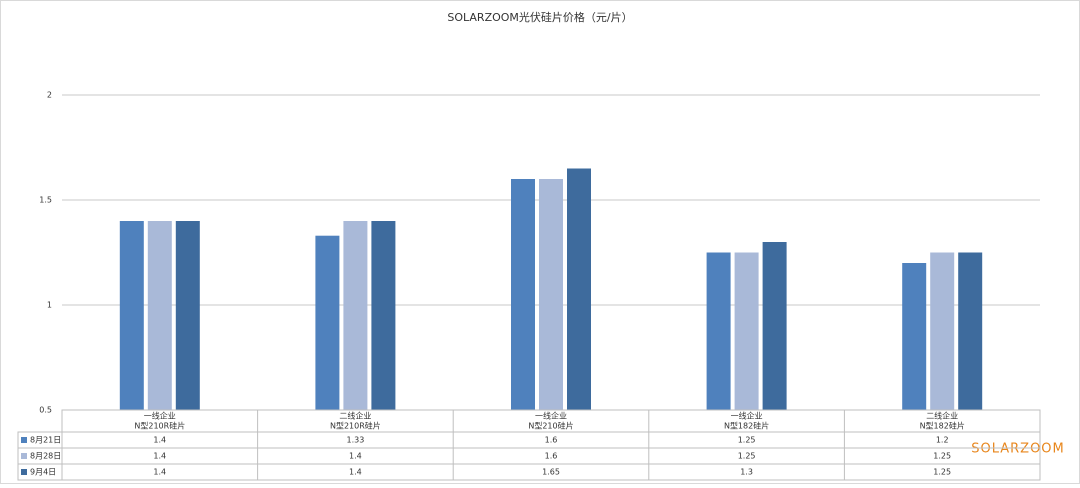  What do you see at coordinates (551, 472) in the screenshot?
I see `table-value: 1.65` at bounding box center [551, 472].